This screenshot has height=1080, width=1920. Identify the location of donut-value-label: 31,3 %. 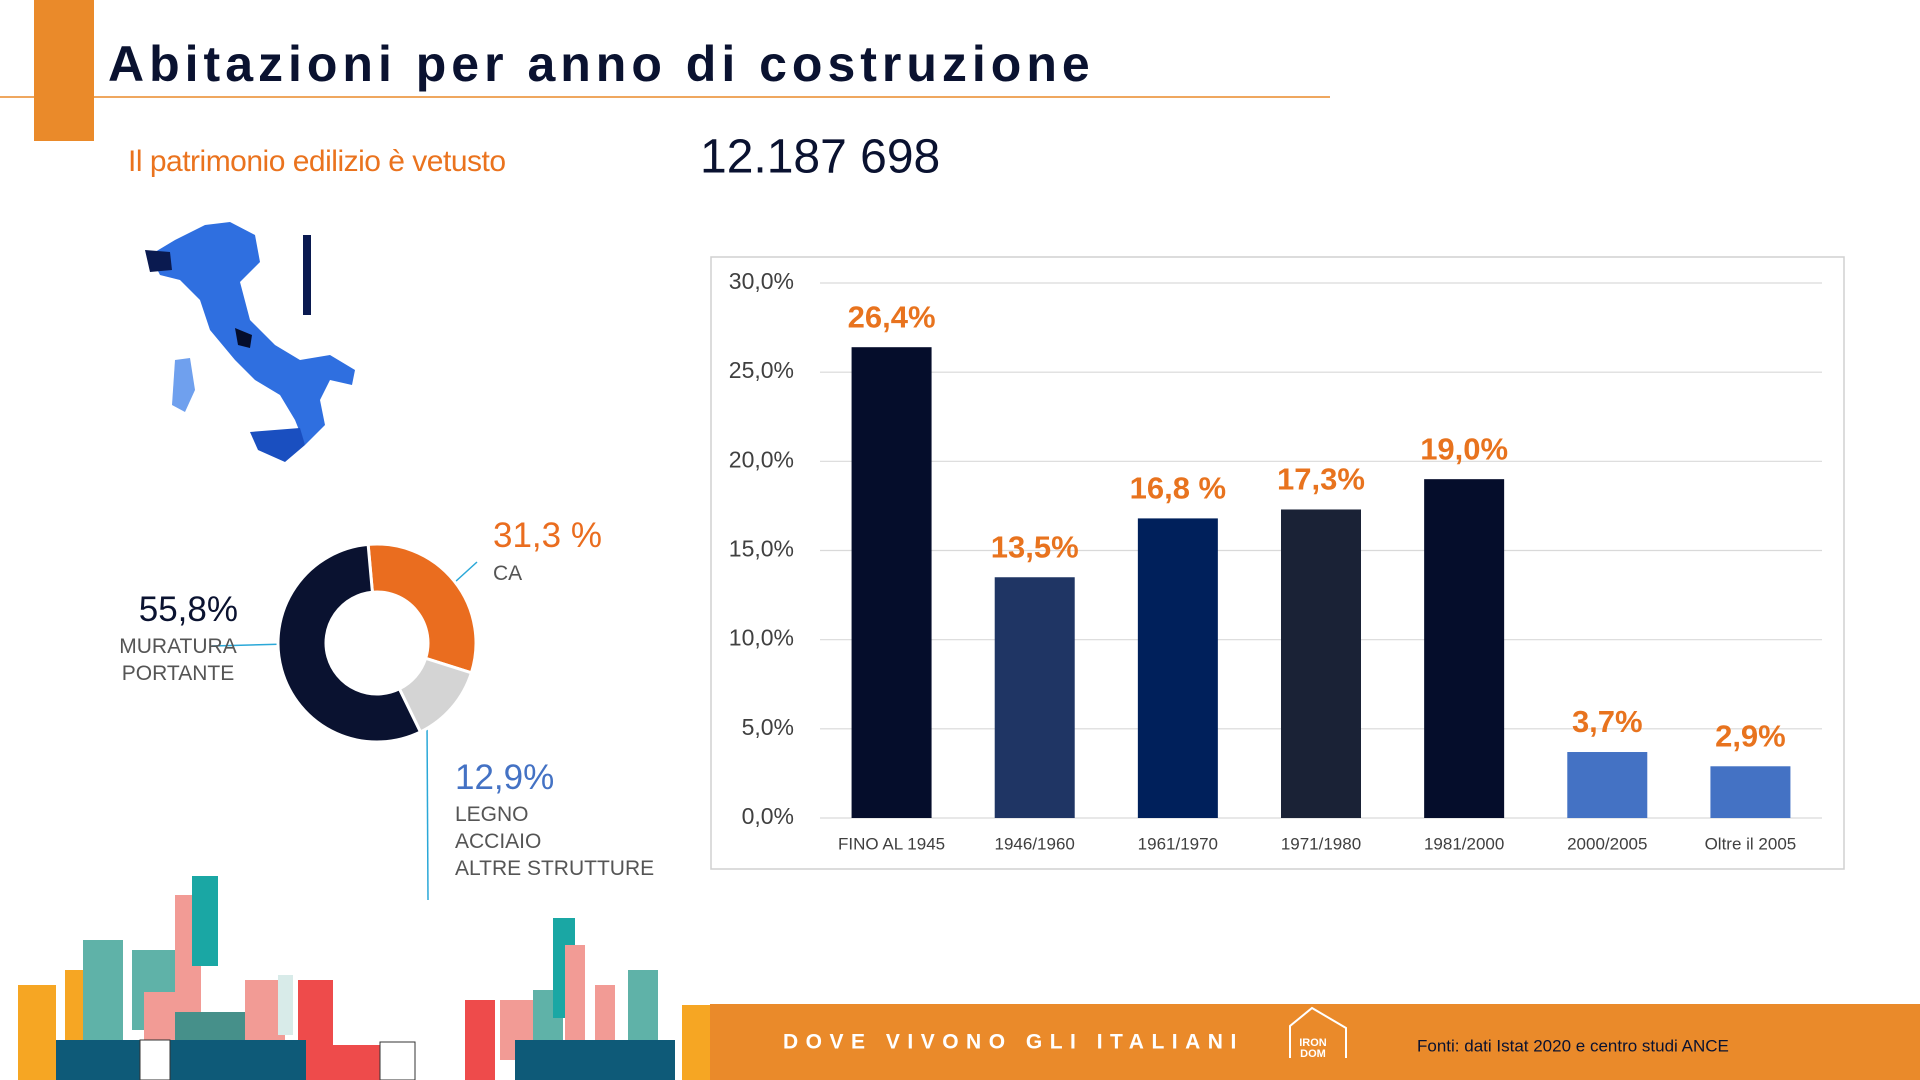
(547, 535).